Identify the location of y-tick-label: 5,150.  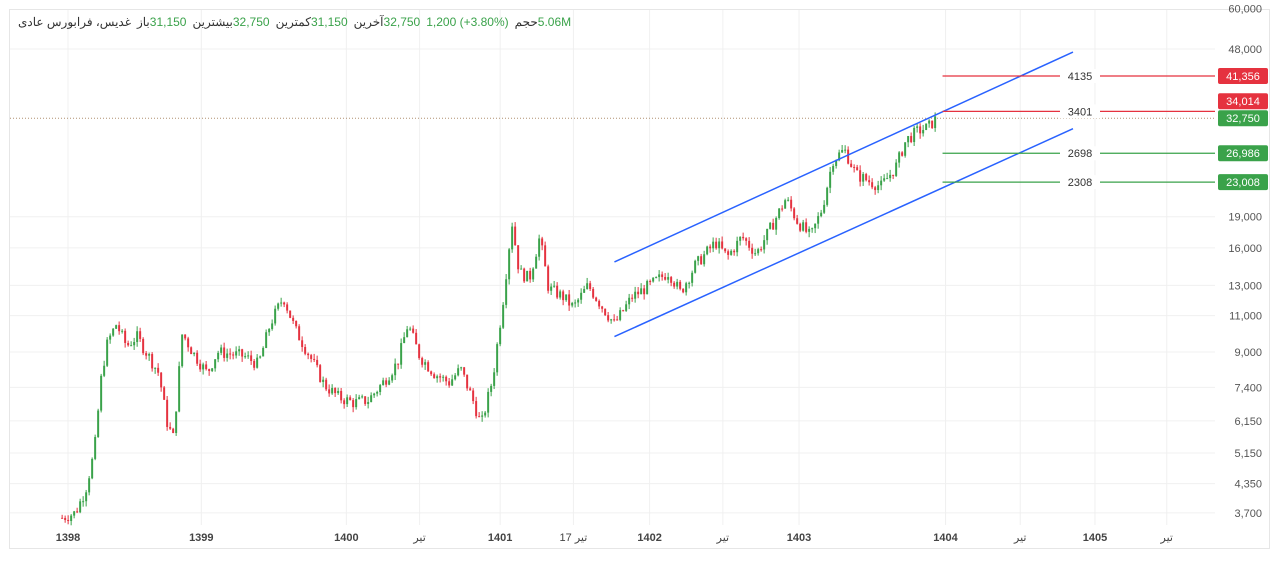
(1248, 454).